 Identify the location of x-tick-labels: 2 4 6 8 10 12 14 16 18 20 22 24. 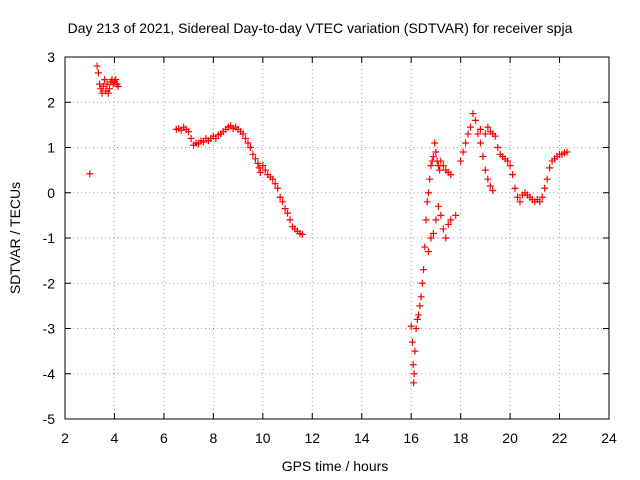
(339, 438).